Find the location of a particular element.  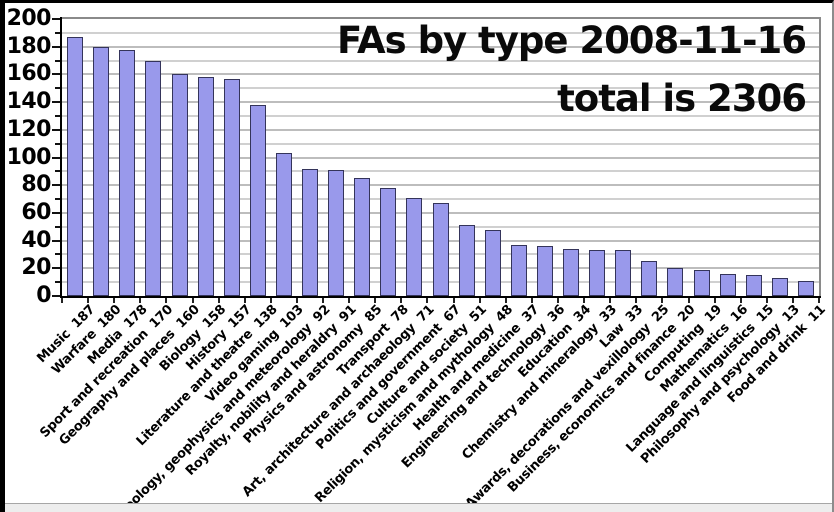

y-axis-tick-label: 0 is located at coordinates (43, 295).